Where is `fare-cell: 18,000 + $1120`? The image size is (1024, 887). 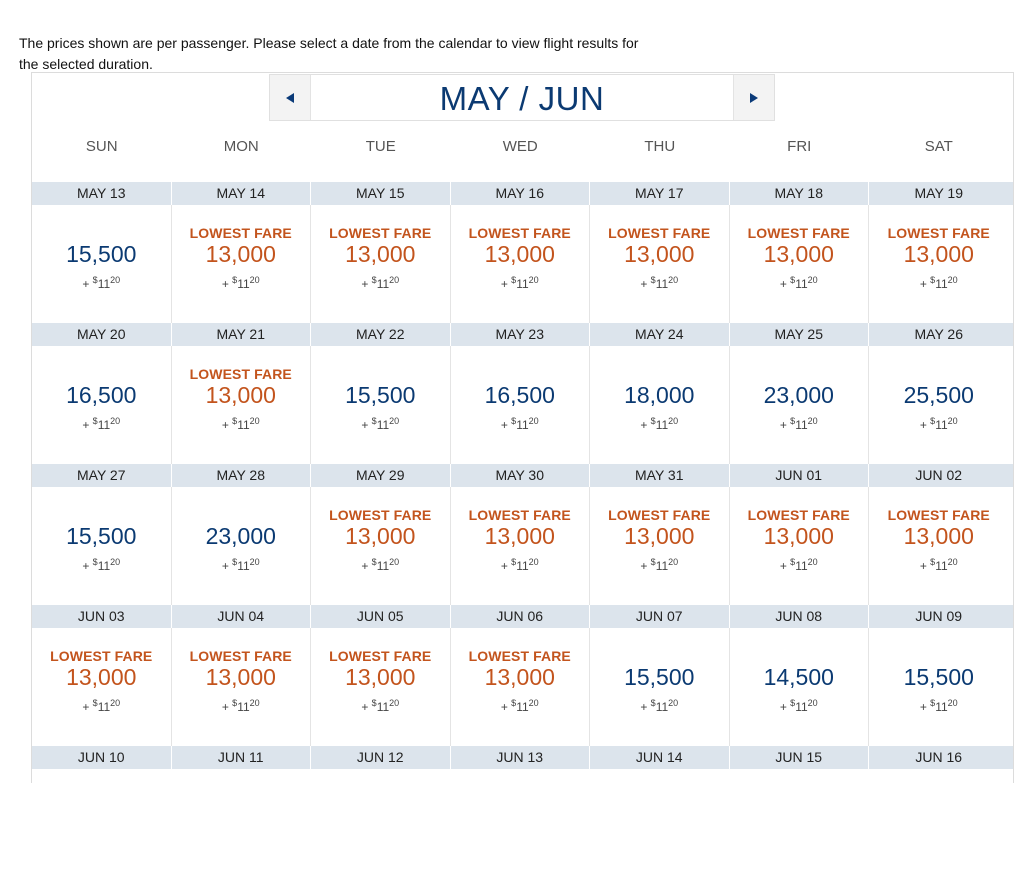
fare-cell: 18,000 + $1120 is located at coordinates (660, 405).